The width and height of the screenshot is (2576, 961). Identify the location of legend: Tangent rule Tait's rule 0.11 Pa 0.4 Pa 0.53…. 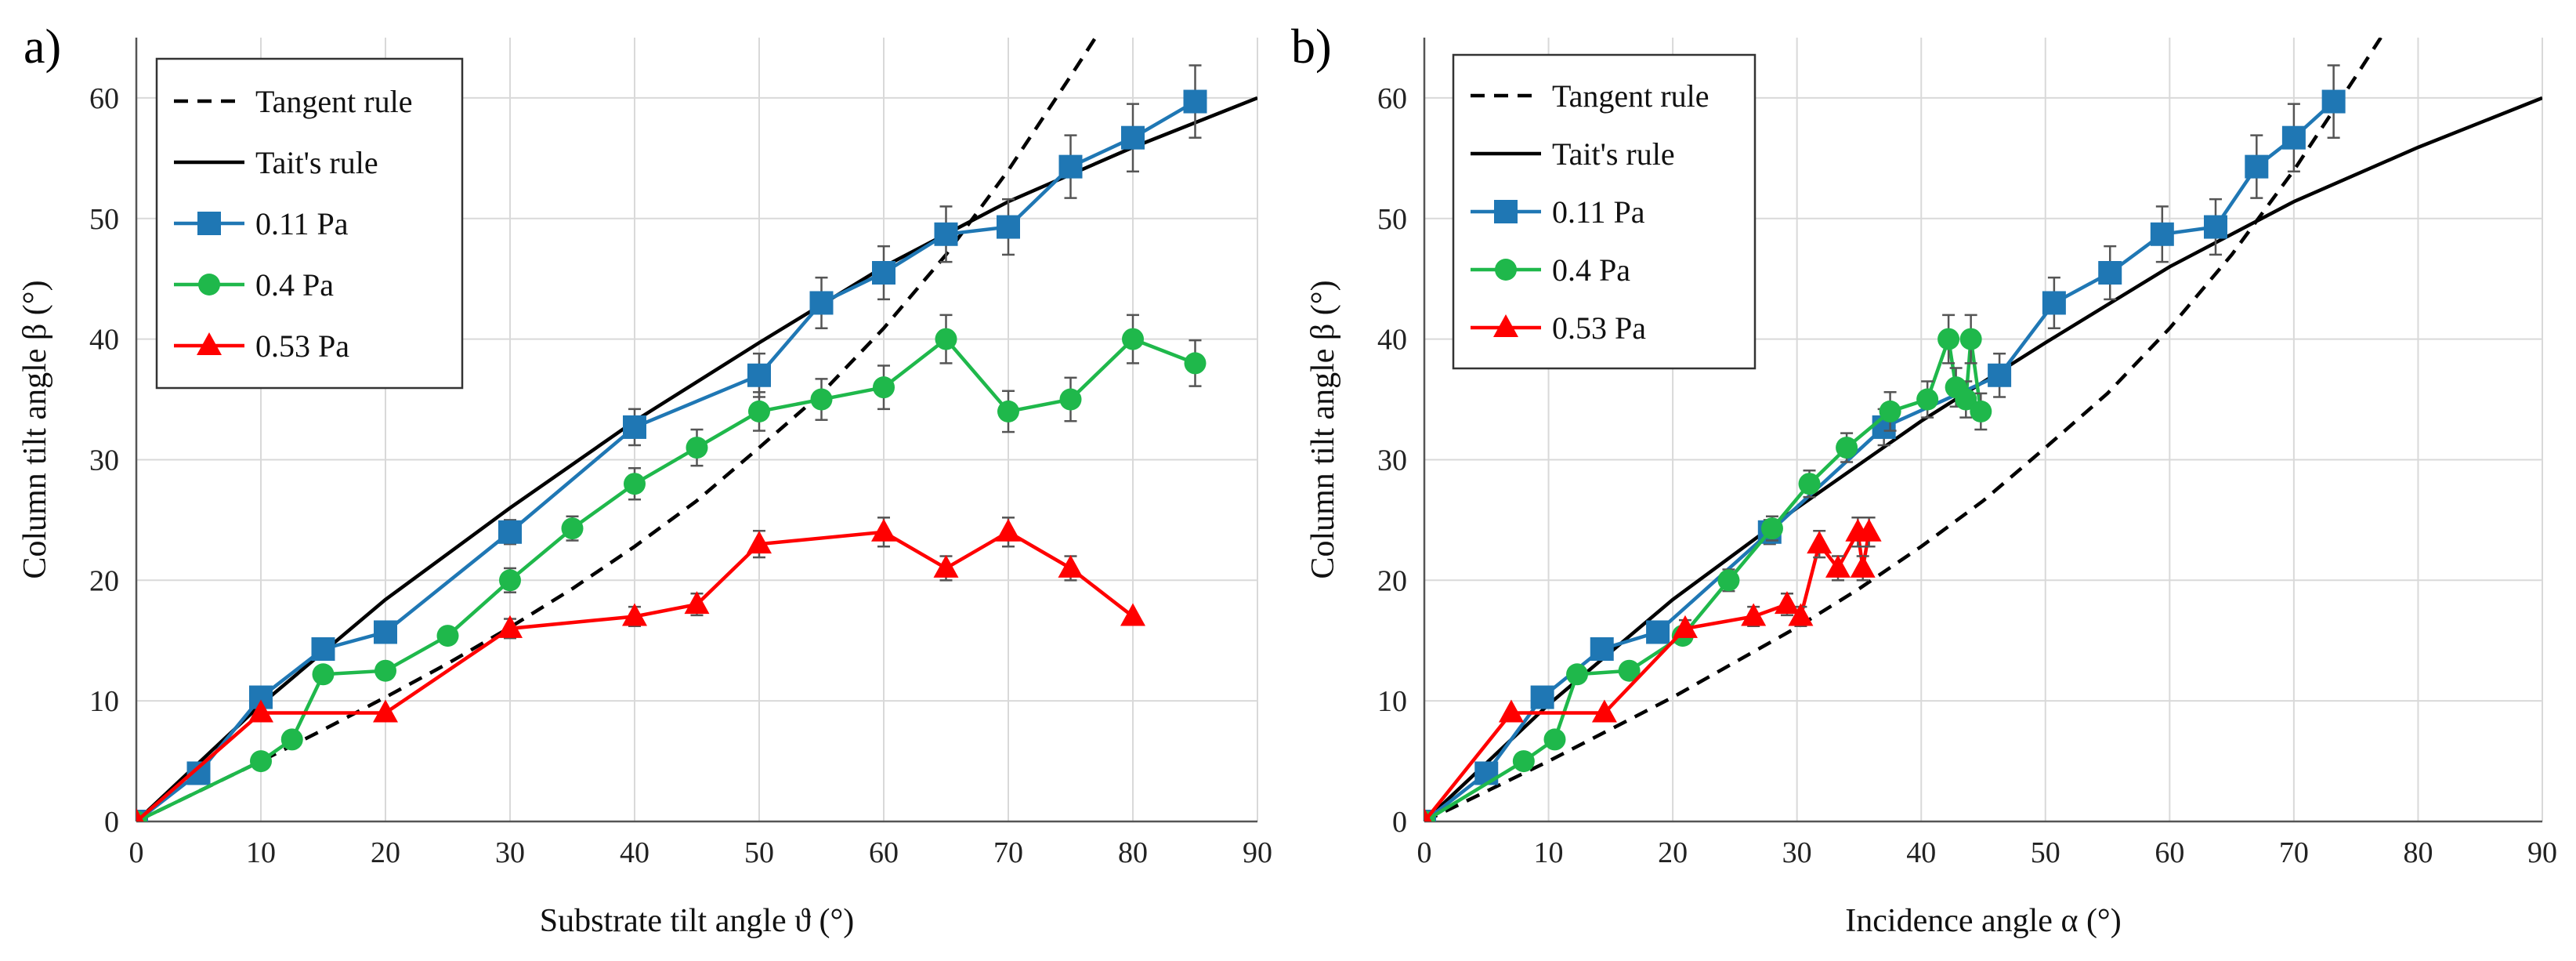
(309, 223).